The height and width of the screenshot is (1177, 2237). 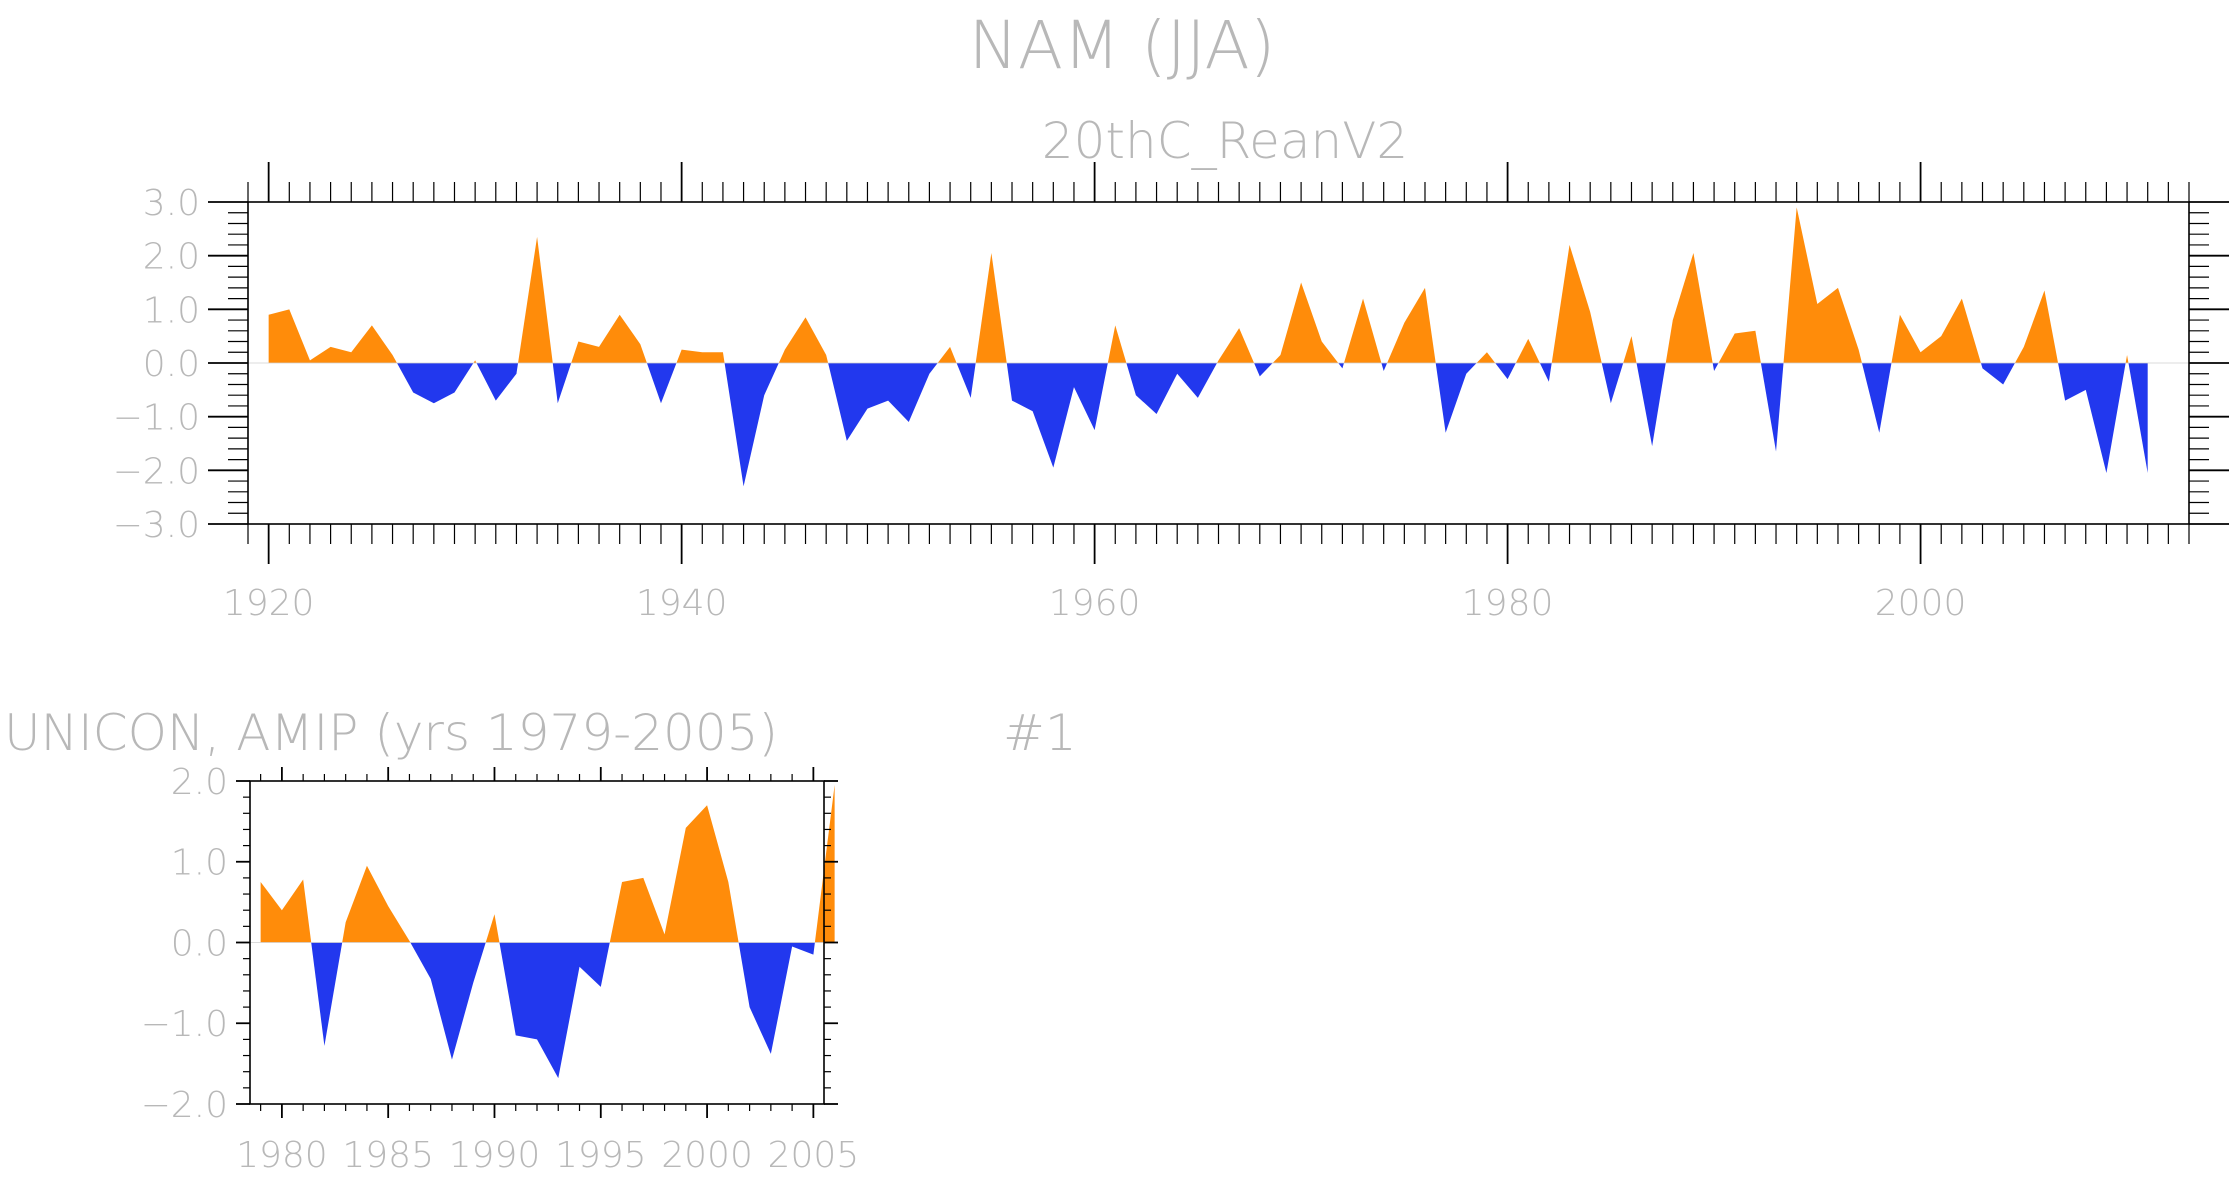 I want to click on x-tick-label: 1990, so click(x=495, y=1155).